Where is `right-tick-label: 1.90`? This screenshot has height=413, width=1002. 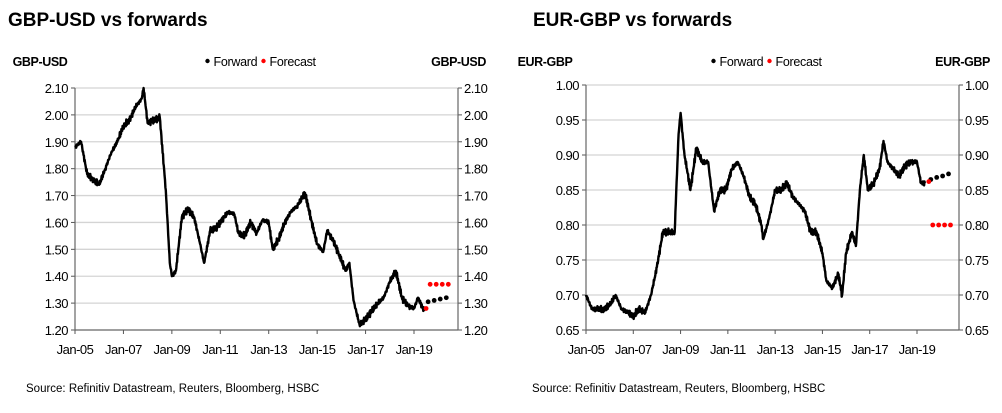 right-tick-label: 1.90 is located at coordinates (476, 142).